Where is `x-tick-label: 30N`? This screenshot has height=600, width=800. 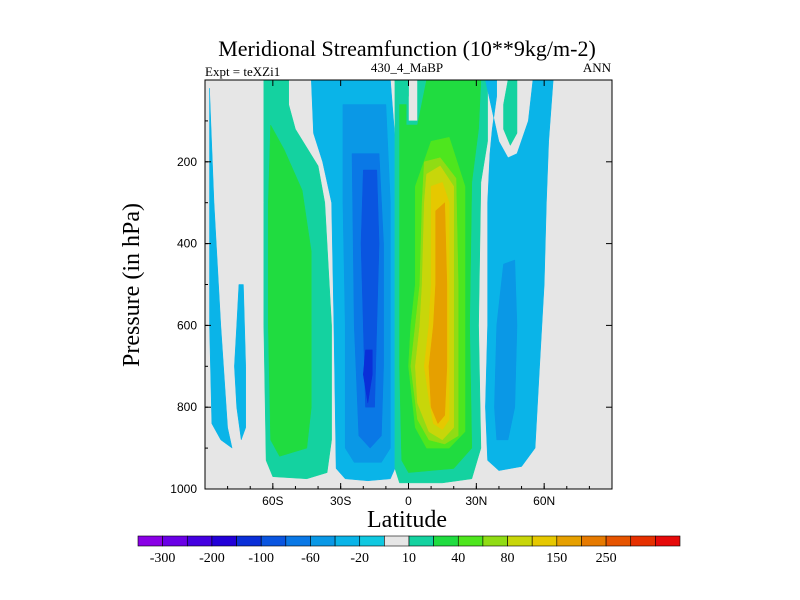 x-tick-label: 30N is located at coordinates (476, 501).